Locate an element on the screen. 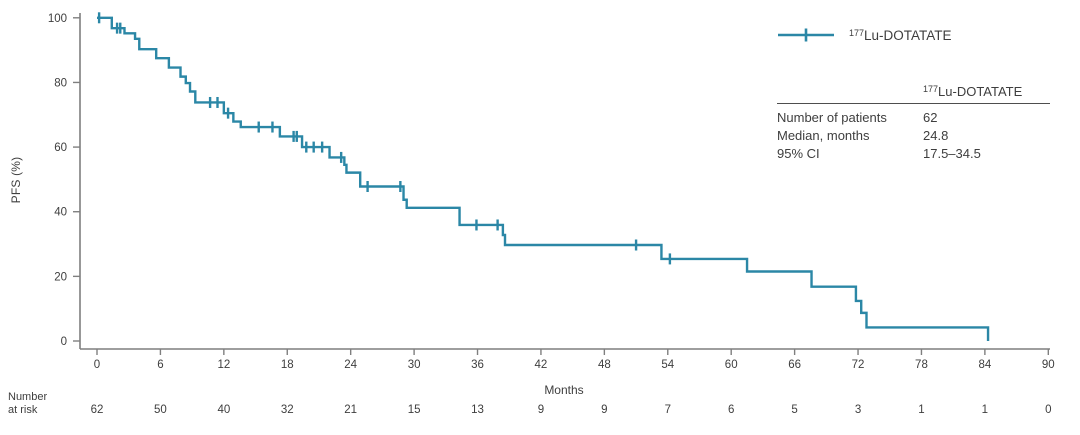 This screenshot has width=1080, height=435. stats-table-header: 177Lu-DOTATATE is located at coordinates (913, 93).